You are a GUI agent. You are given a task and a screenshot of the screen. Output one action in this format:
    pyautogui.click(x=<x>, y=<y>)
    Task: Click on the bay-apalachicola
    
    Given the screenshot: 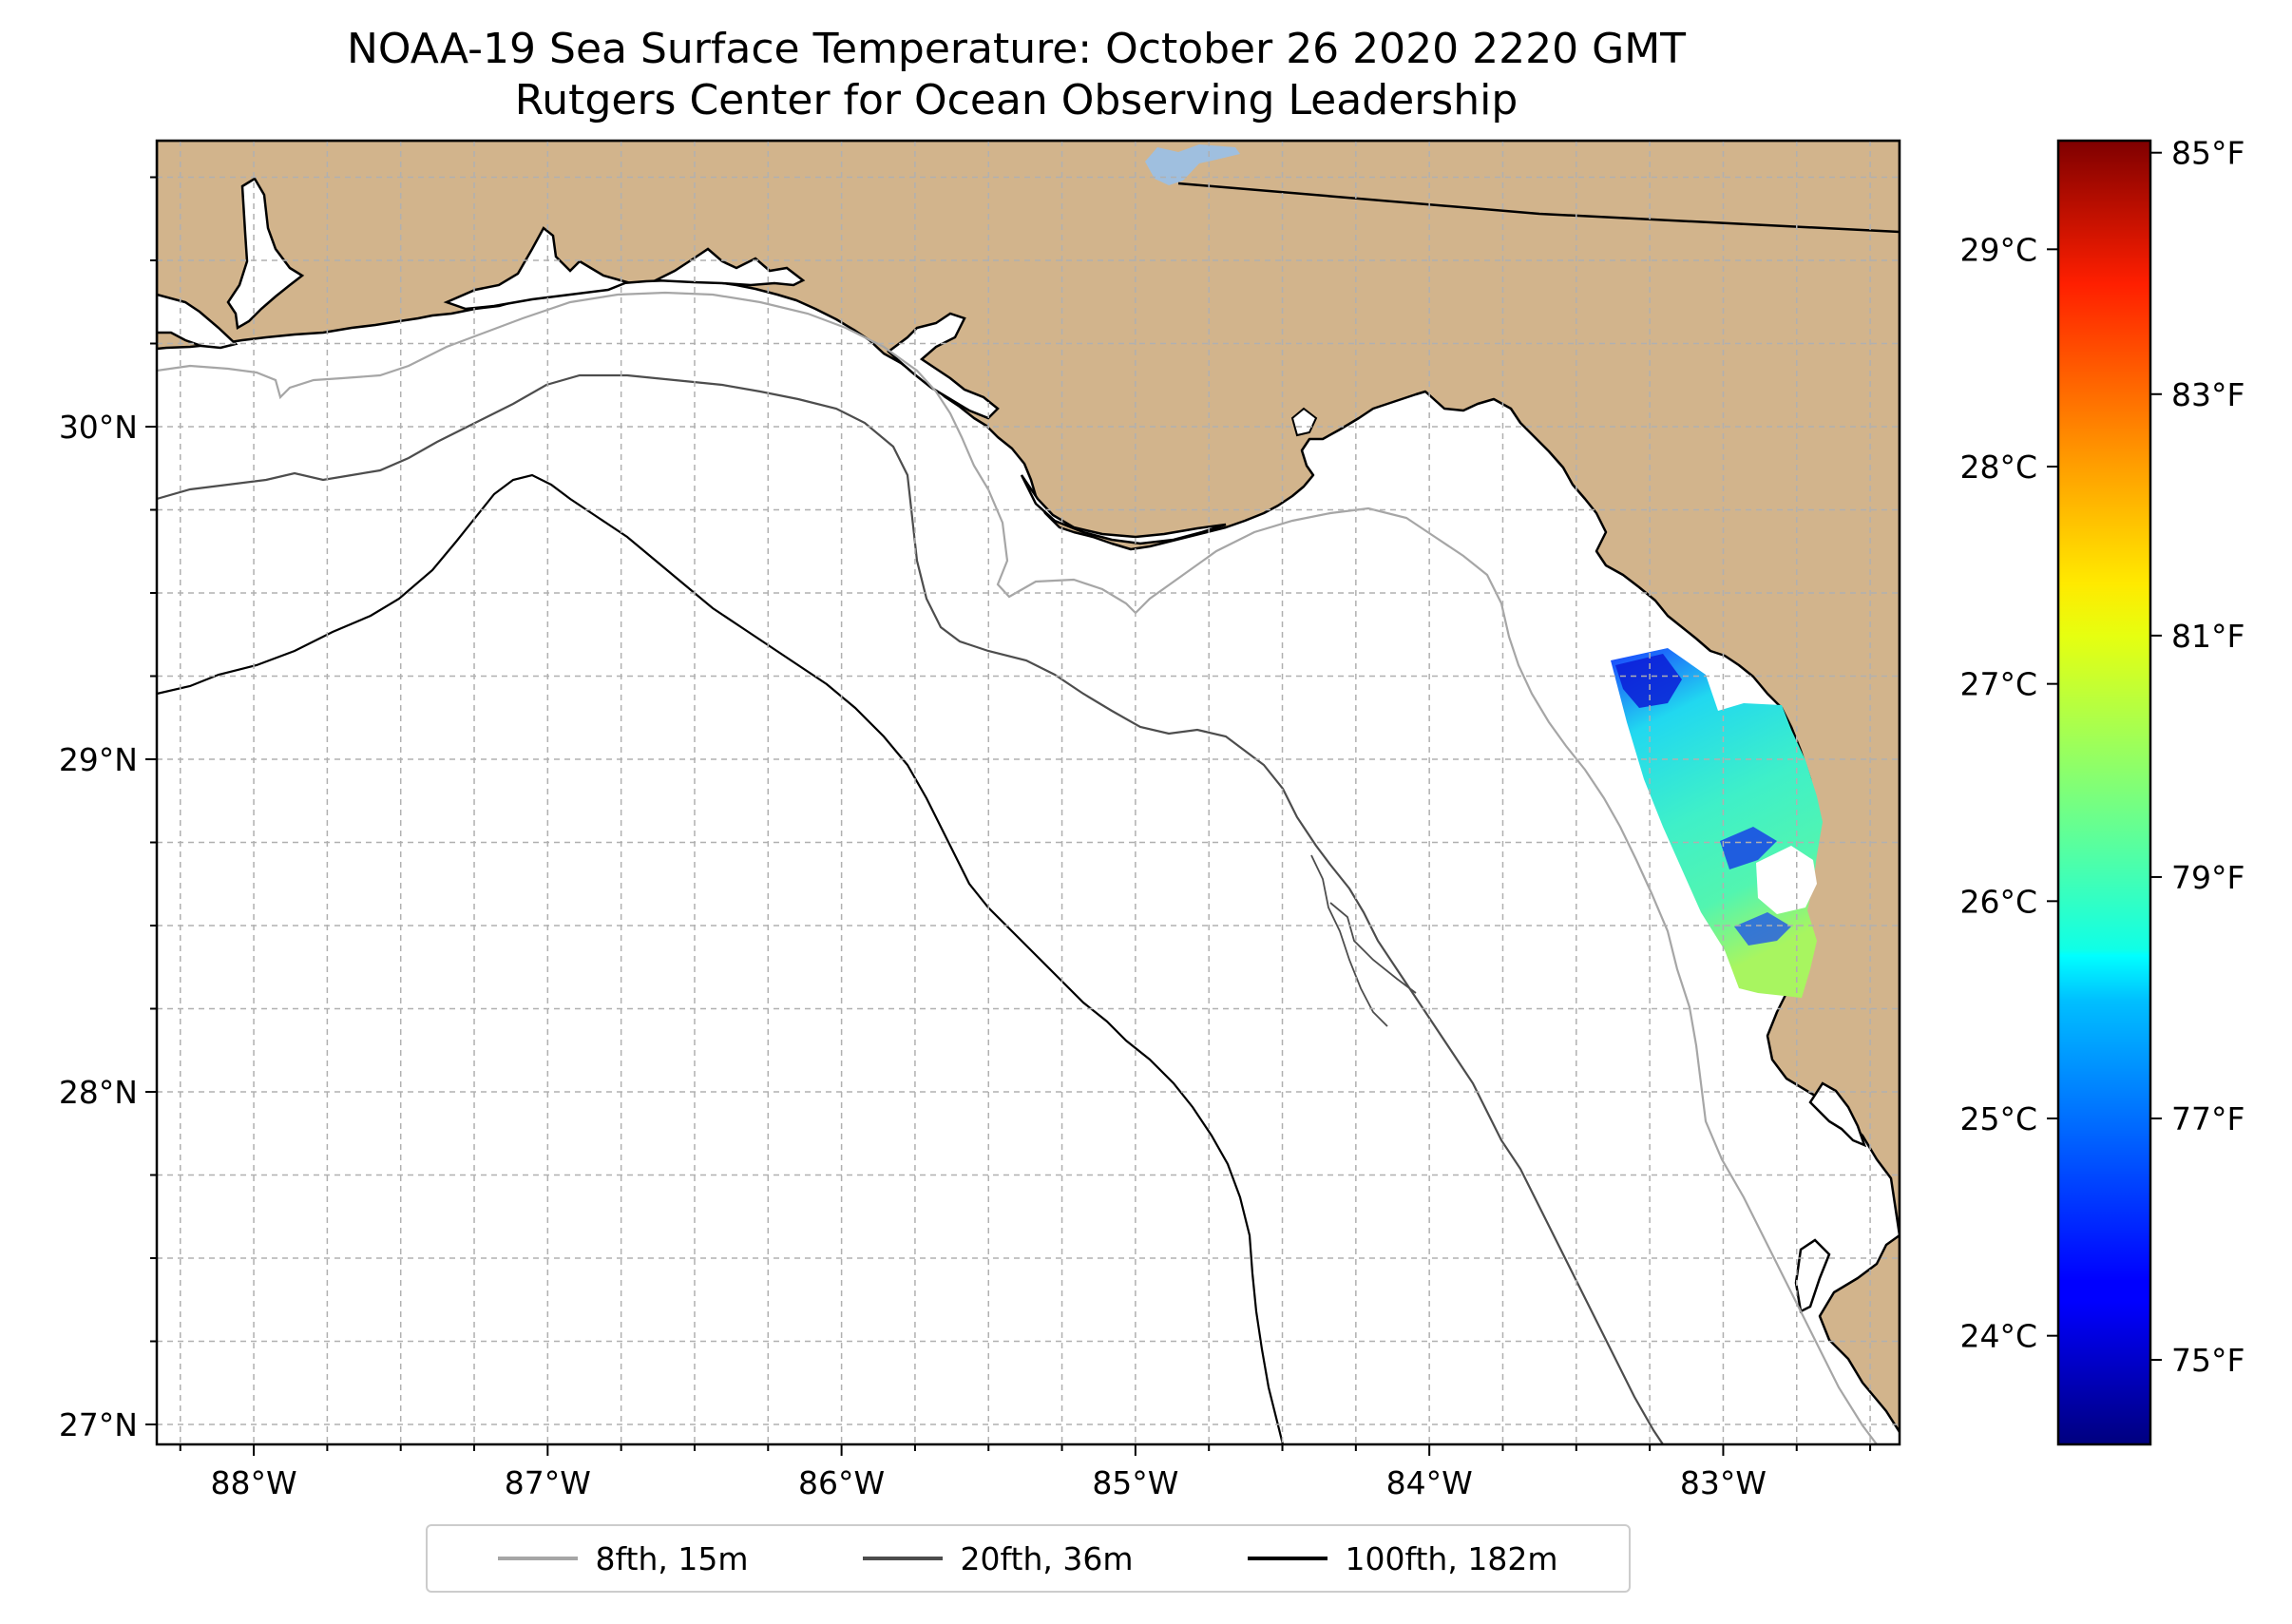 What is the action you would take?
    pyautogui.click(x=1123, y=509)
    